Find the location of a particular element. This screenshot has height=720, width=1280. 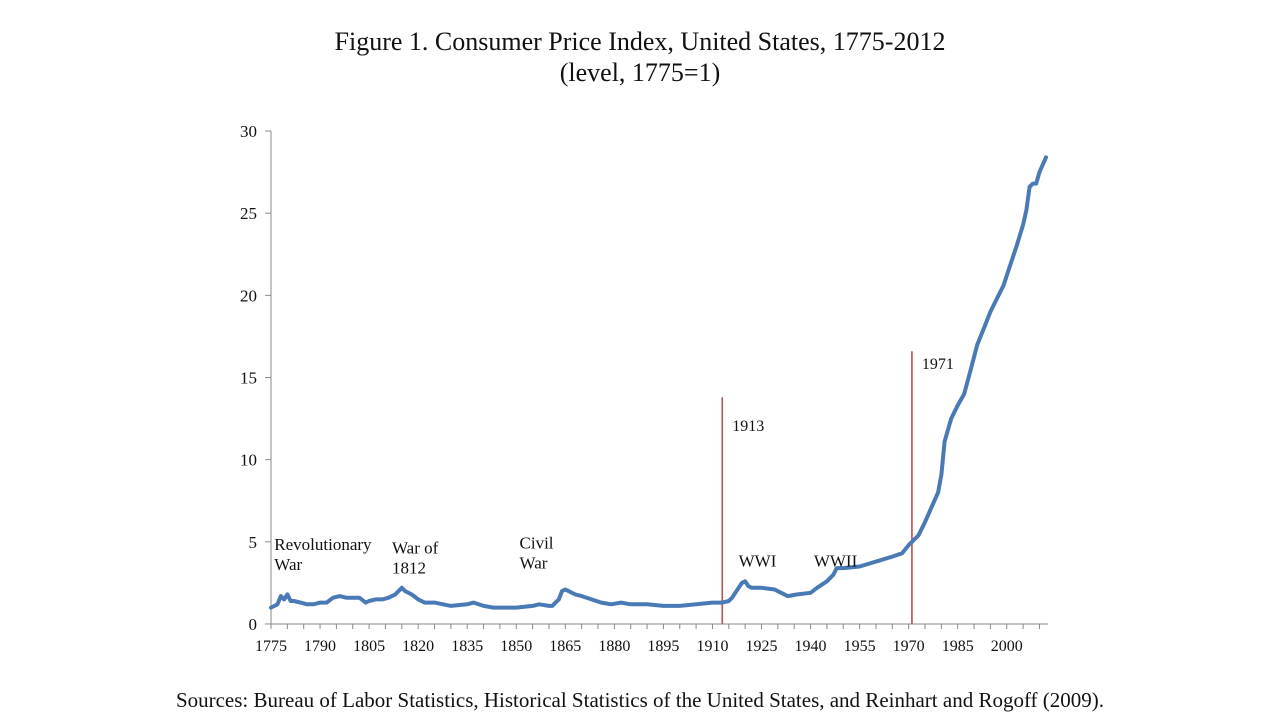

x-tick-label: 1865 is located at coordinates (565, 646).